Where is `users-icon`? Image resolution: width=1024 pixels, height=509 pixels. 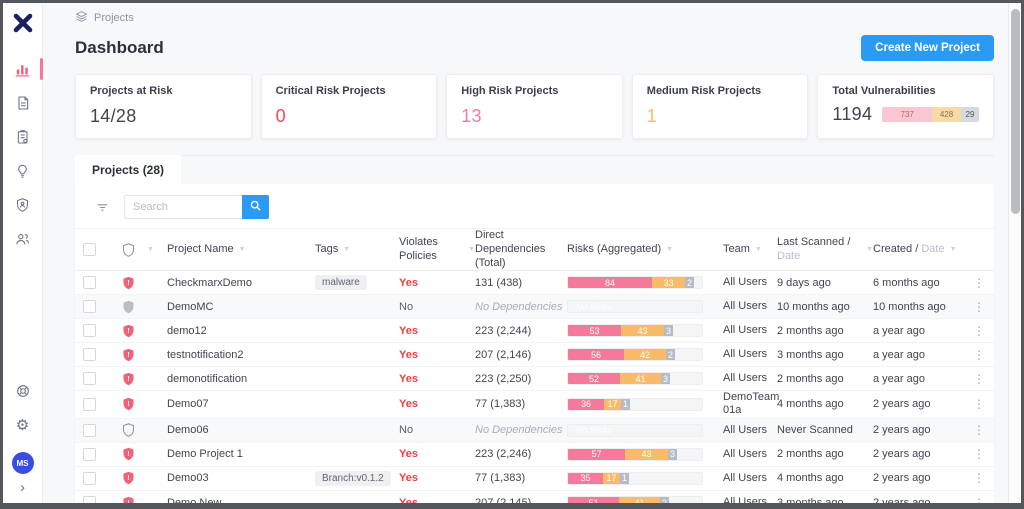
users-icon is located at coordinates (22, 239).